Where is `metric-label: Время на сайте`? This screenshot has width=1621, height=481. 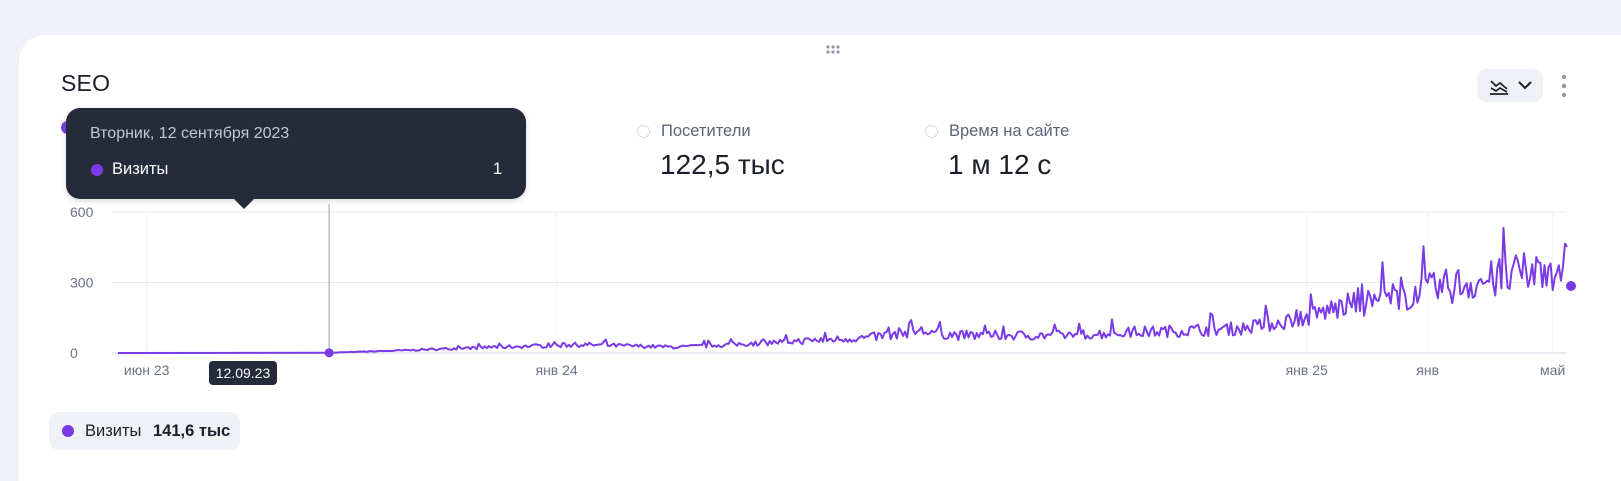
metric-label: Время на сайте is located at coordinates (1009, 131).